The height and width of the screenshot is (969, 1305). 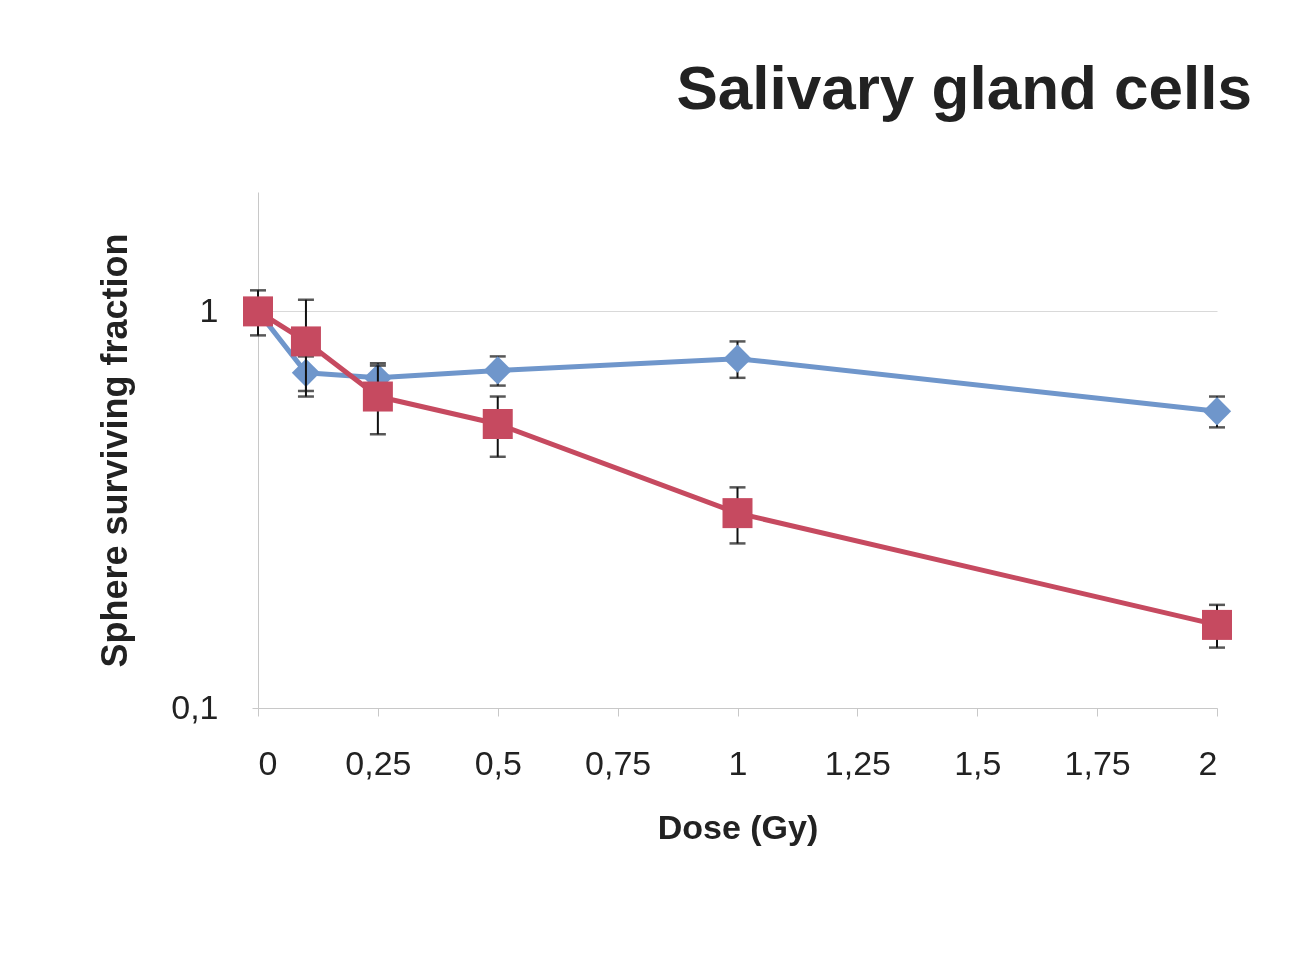 I want to click on x-tick-label: 0, so click(x=268, y=762).